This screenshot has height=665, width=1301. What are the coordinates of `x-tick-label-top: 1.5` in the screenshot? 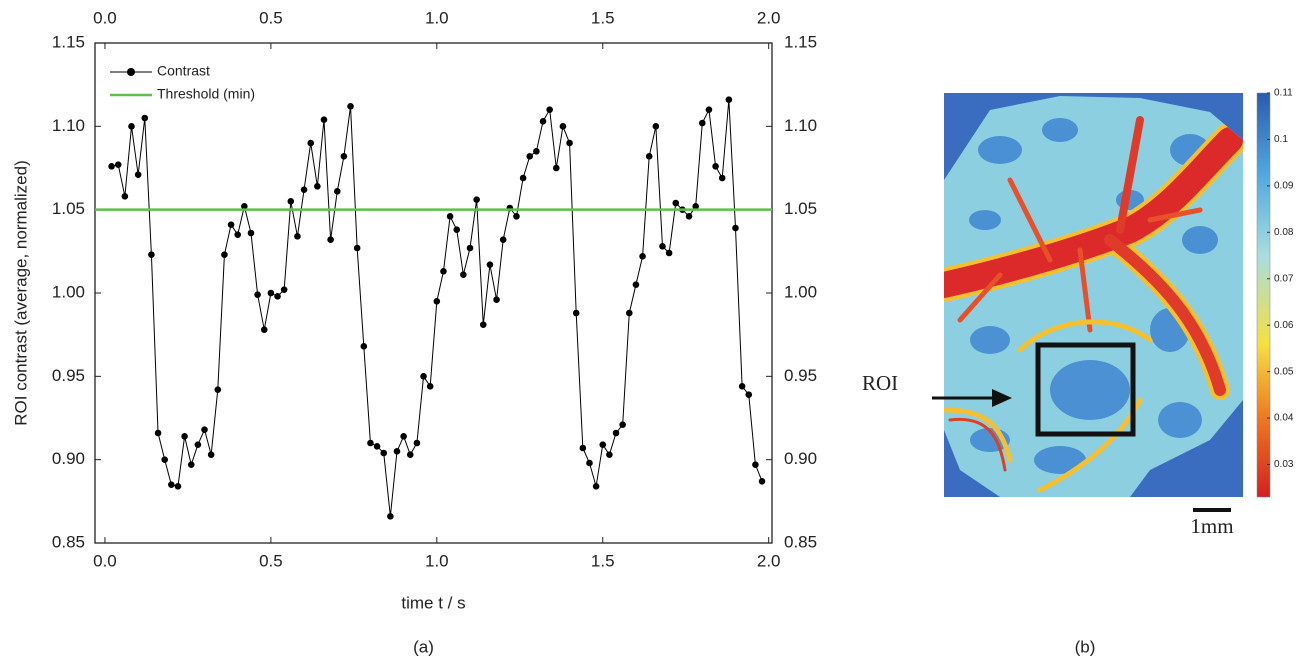 It's located at (603, 17).